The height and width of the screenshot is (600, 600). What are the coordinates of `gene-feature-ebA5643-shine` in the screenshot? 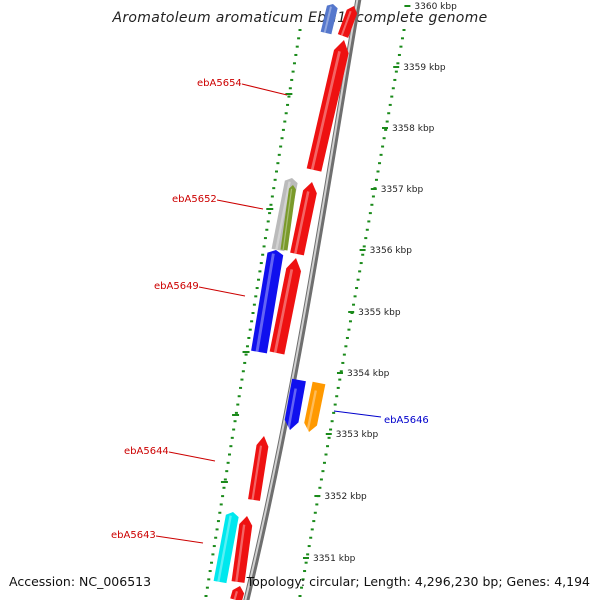 It's located at (240, 553).